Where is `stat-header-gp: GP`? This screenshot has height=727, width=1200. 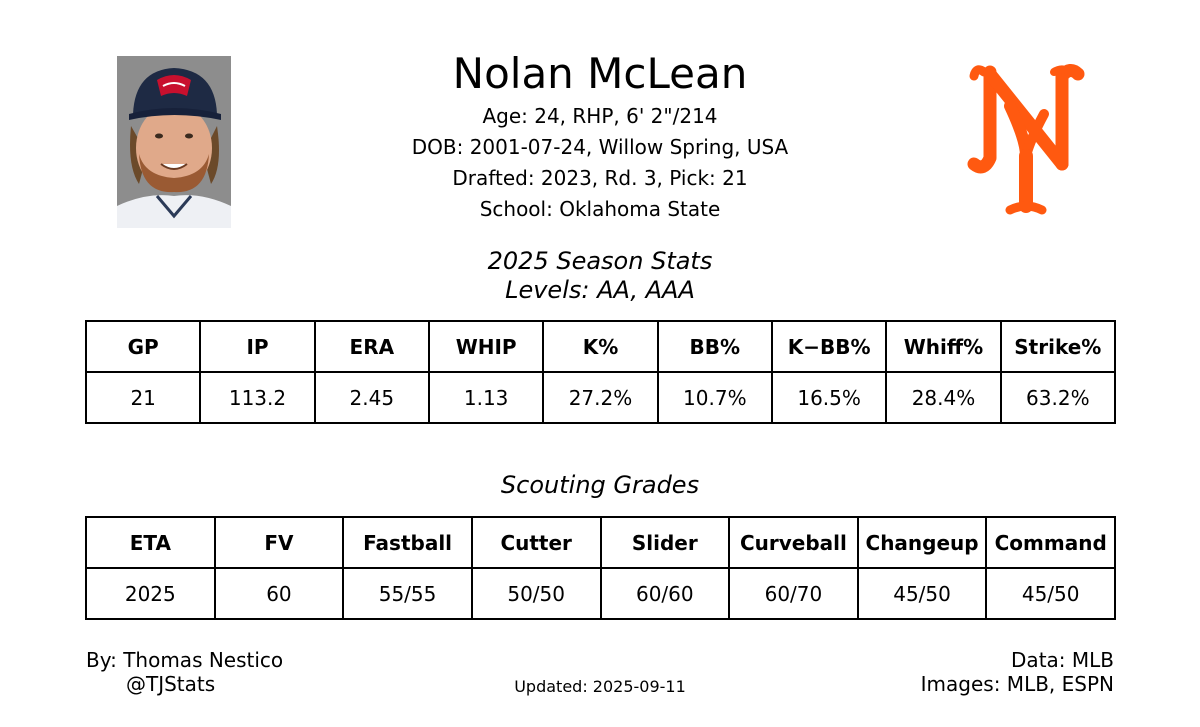 stat-header-gp: GP is located at coordinates (143, 346).